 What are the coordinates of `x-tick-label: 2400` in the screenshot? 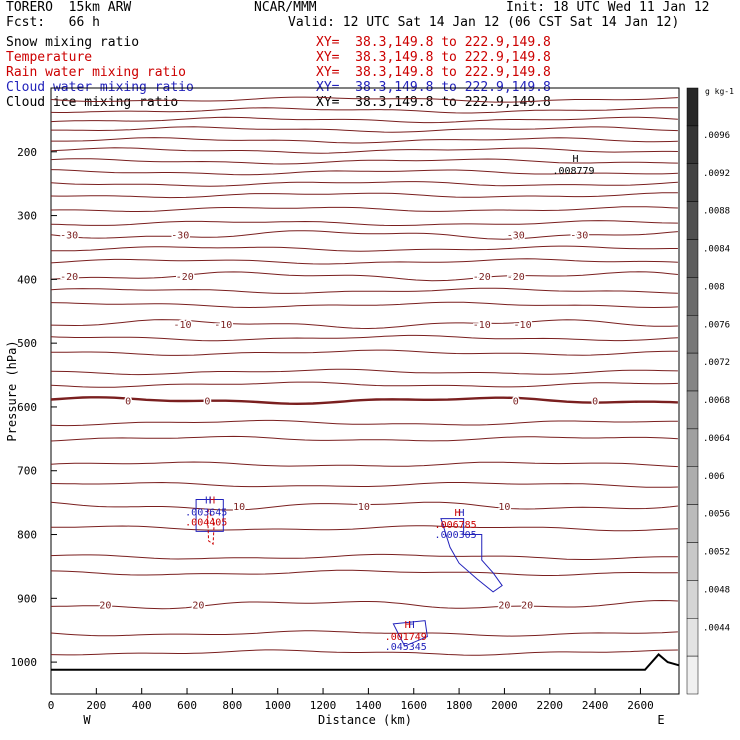 It's located at (595, 705).